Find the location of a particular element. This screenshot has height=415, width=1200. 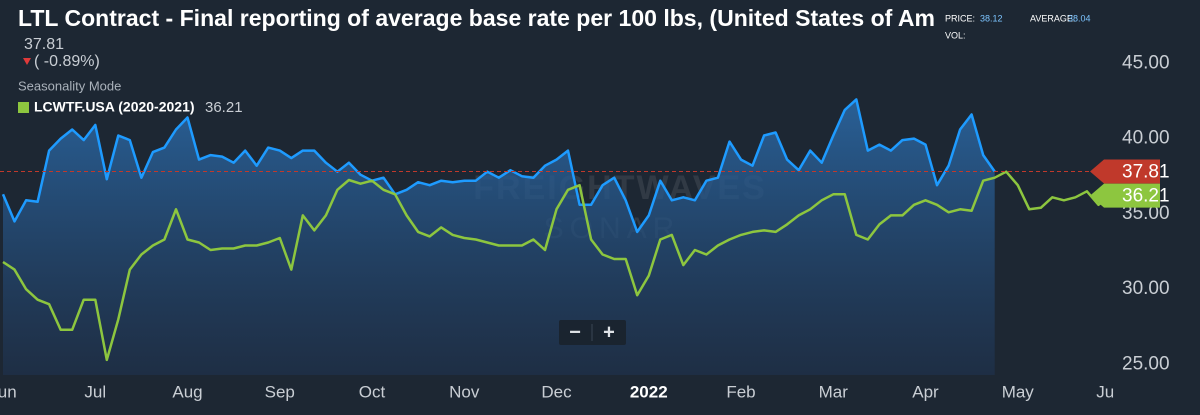

info-box is located at coordinates (1026, 25).